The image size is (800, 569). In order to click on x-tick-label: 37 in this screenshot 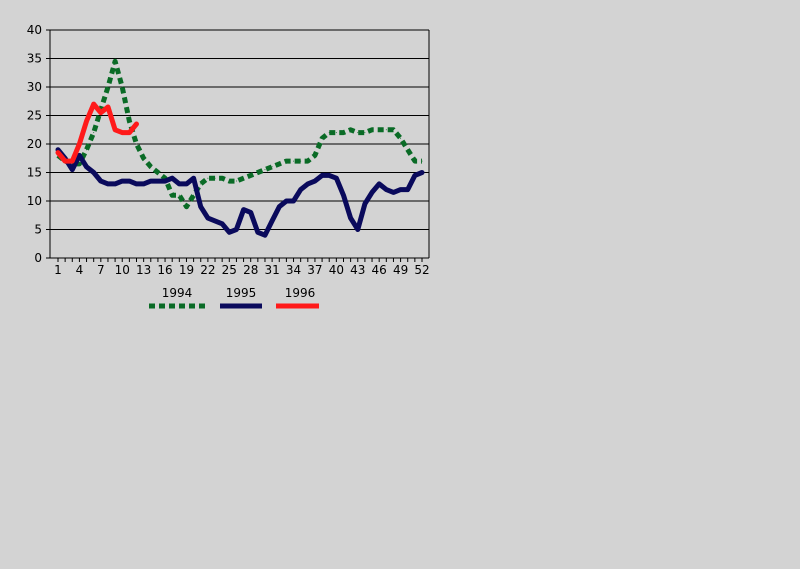, I will do `click(314, 270)`.